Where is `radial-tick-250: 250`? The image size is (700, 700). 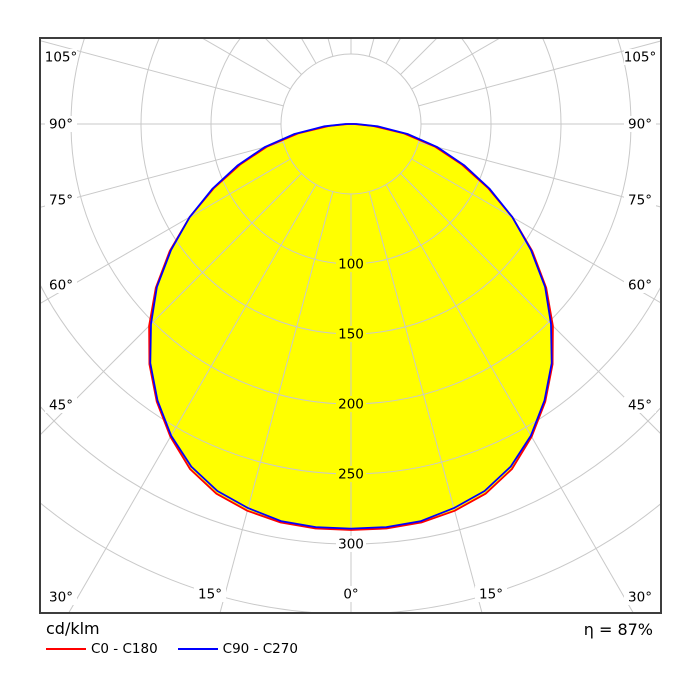
radial-tick-250: 250 is located at coordinates (351, 475).